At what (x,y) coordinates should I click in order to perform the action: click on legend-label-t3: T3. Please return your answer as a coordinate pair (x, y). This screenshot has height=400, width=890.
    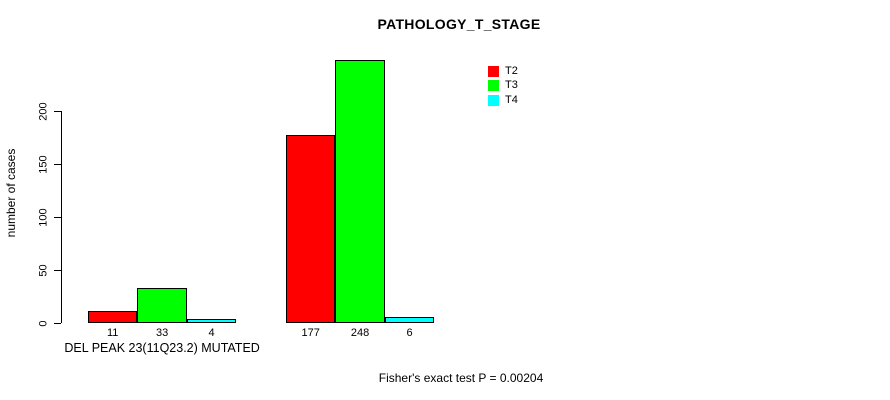
    Looking at the image, I should click on (511, 85).